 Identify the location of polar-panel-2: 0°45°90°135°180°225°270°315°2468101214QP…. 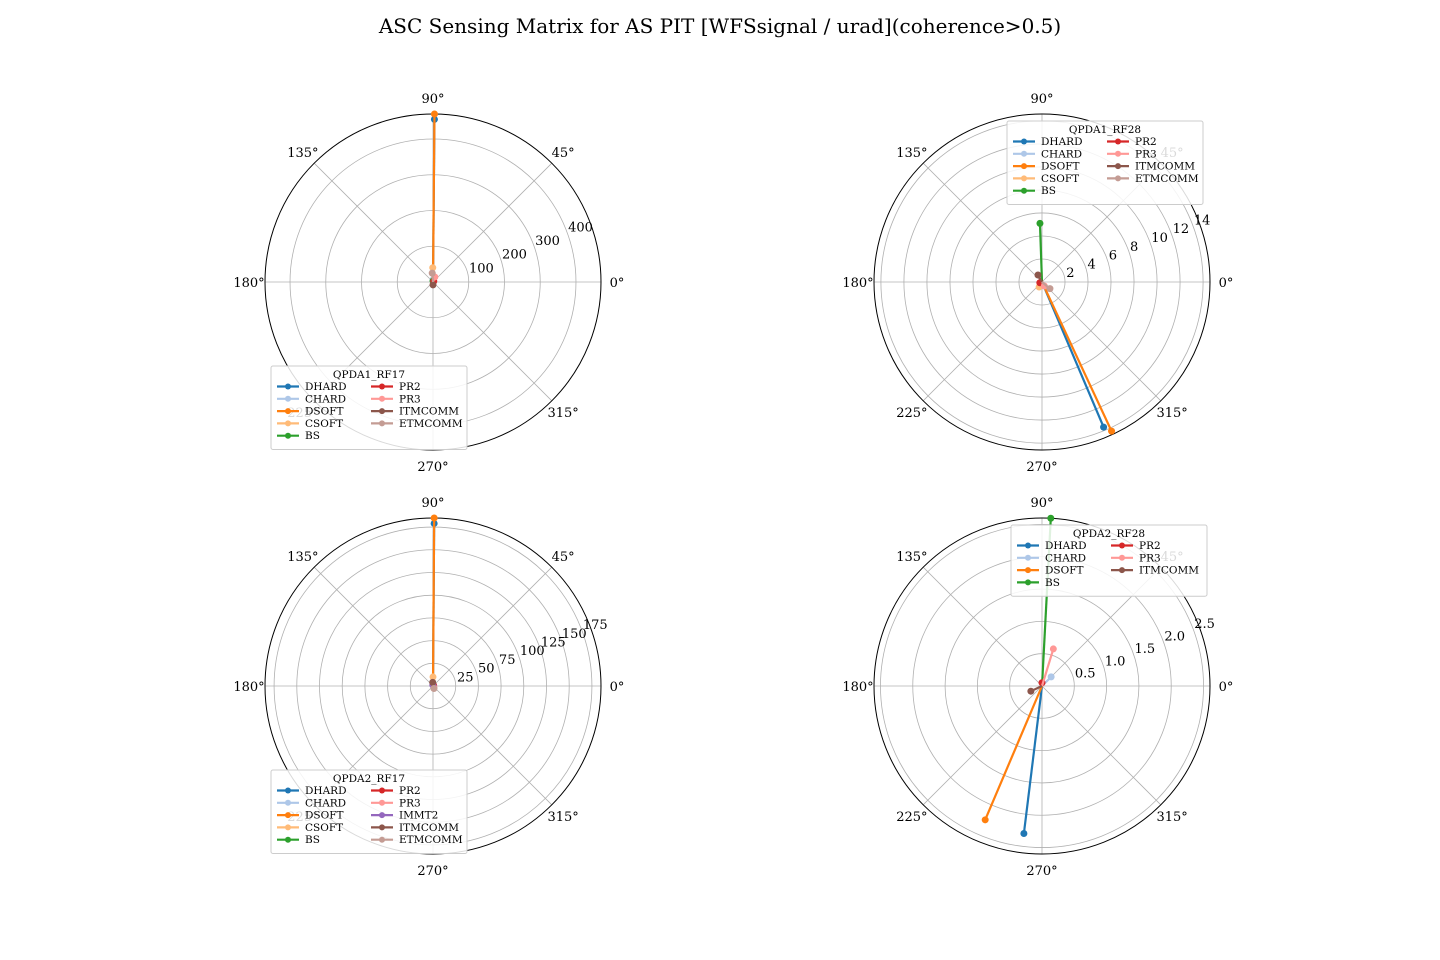
(1037, 283).